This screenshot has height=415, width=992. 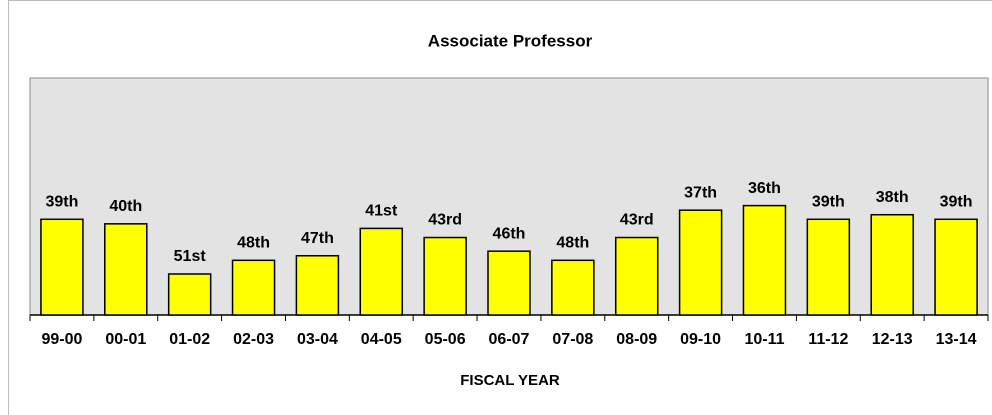 What do you see at coordinates (509, 339) in the screenshot?
I see `x-tick-label: 06-07` at bounding box center [509, 339].